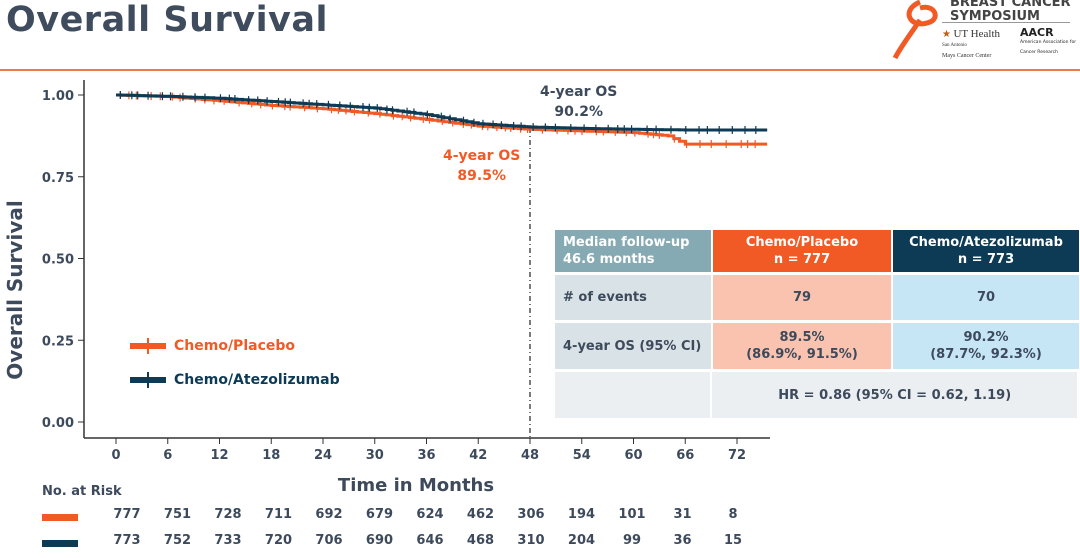 This screenshot has height=558, width=1080. I want to click on y-tick-label: 0.25, so click(58, 341).